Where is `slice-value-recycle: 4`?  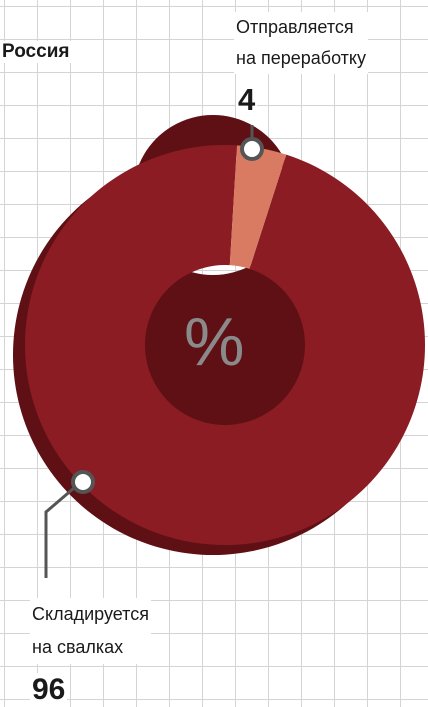
slice-value-recycle: 4 is located at coordinates (247, 100).